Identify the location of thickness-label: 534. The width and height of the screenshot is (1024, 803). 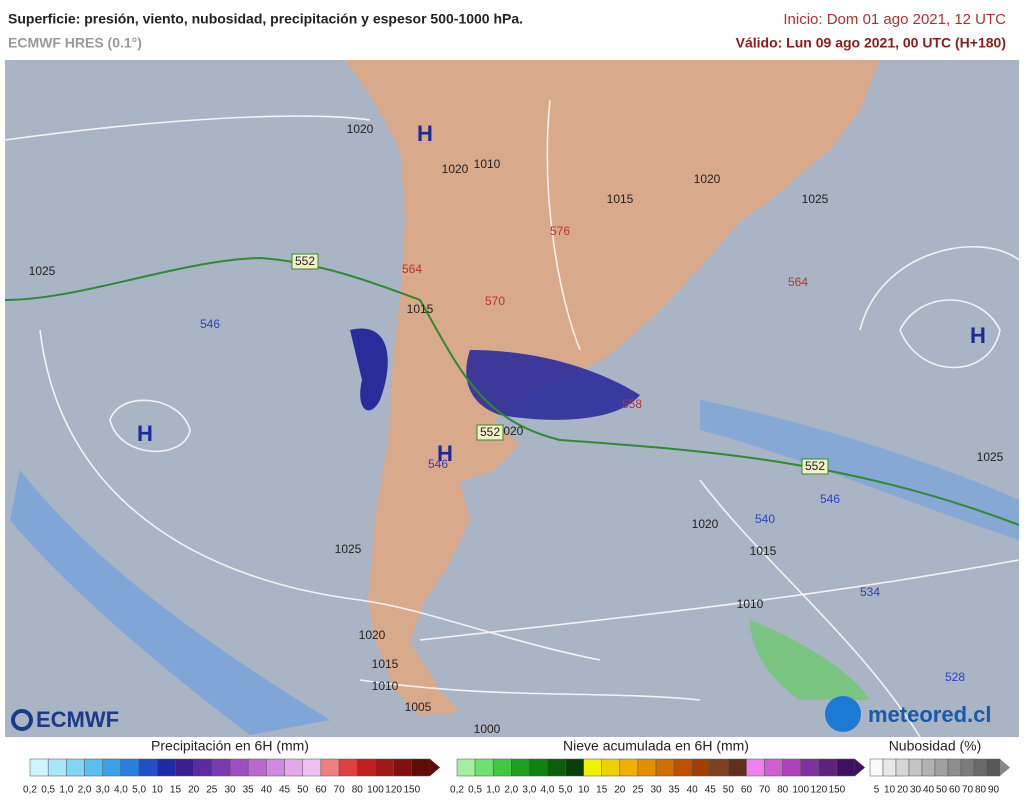
(870, 592).